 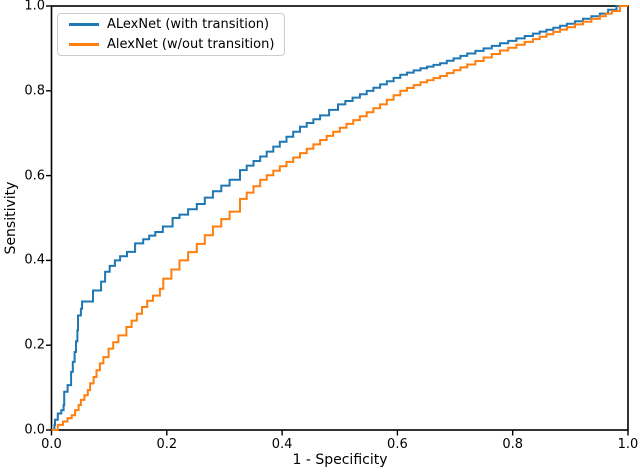 I want to click on y-tick-label: 0.0, so click(x=34, y=430).